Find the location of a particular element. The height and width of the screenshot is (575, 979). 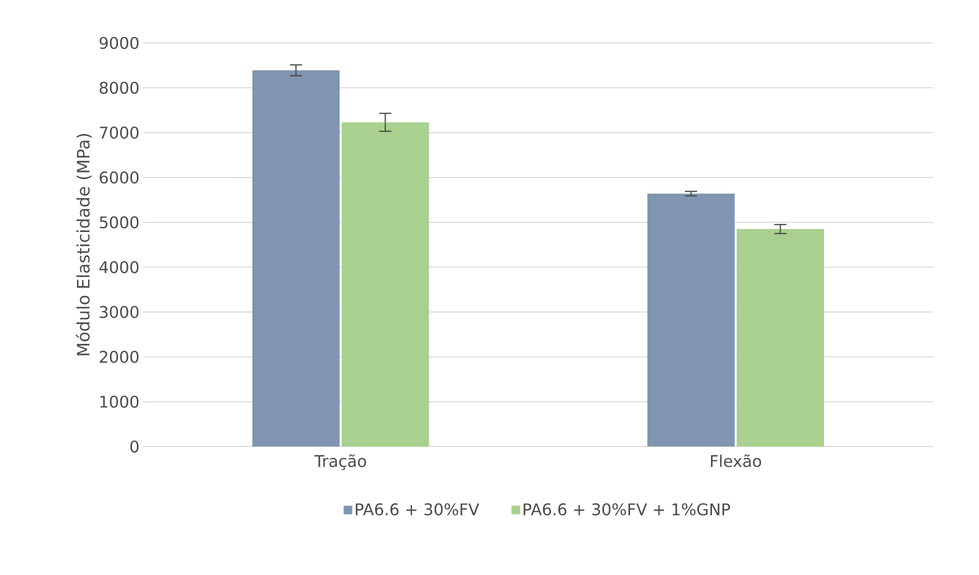

legend-label: PA6.6 + 30%FV + 1%GNP is located at coordinates (627, 509).